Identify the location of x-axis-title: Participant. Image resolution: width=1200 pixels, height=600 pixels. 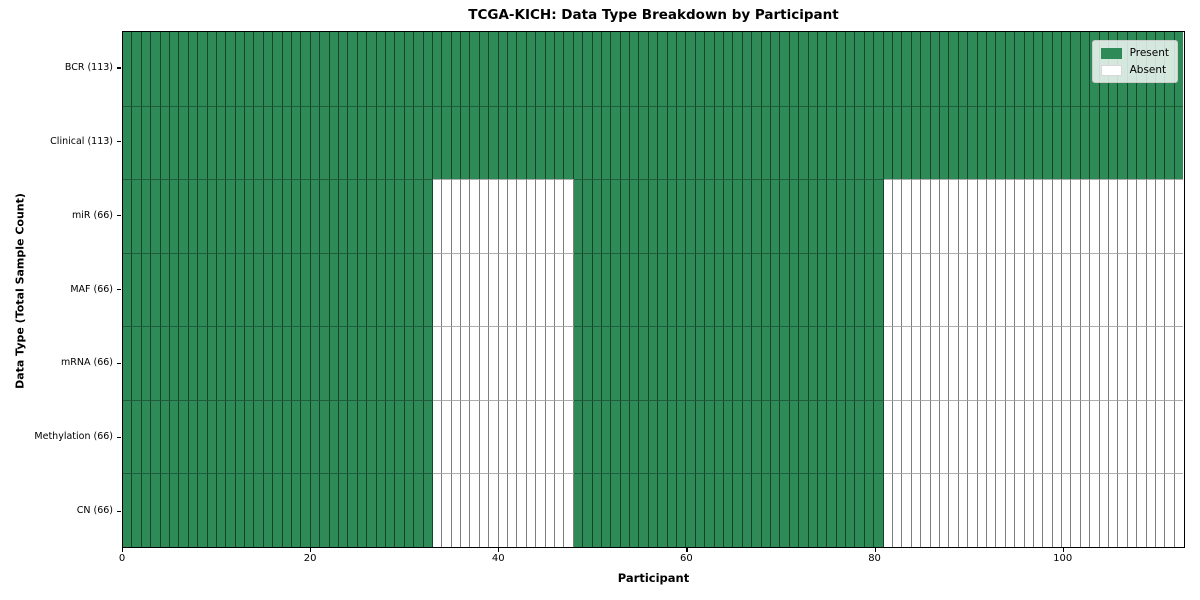
(653, 578).